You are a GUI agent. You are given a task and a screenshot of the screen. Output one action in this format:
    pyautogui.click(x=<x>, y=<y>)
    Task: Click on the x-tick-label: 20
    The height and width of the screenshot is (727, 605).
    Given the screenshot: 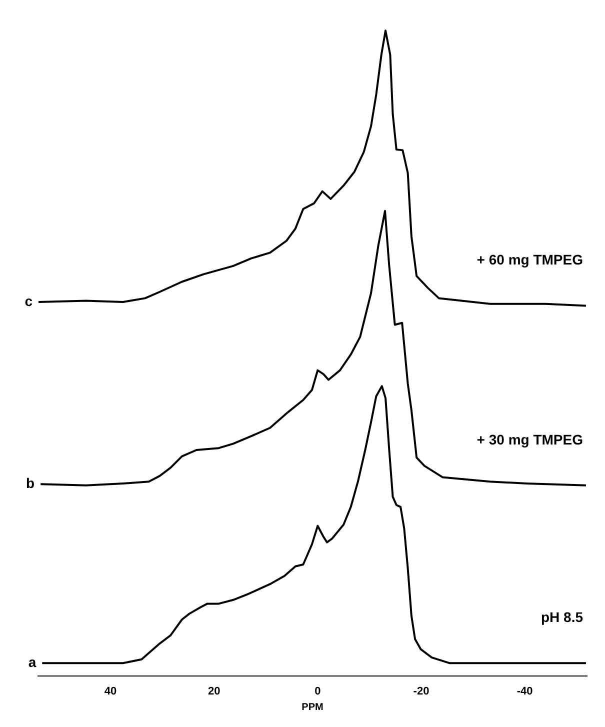 What is the action you would take?
    pyautogui.click(x=214, y=691)
    